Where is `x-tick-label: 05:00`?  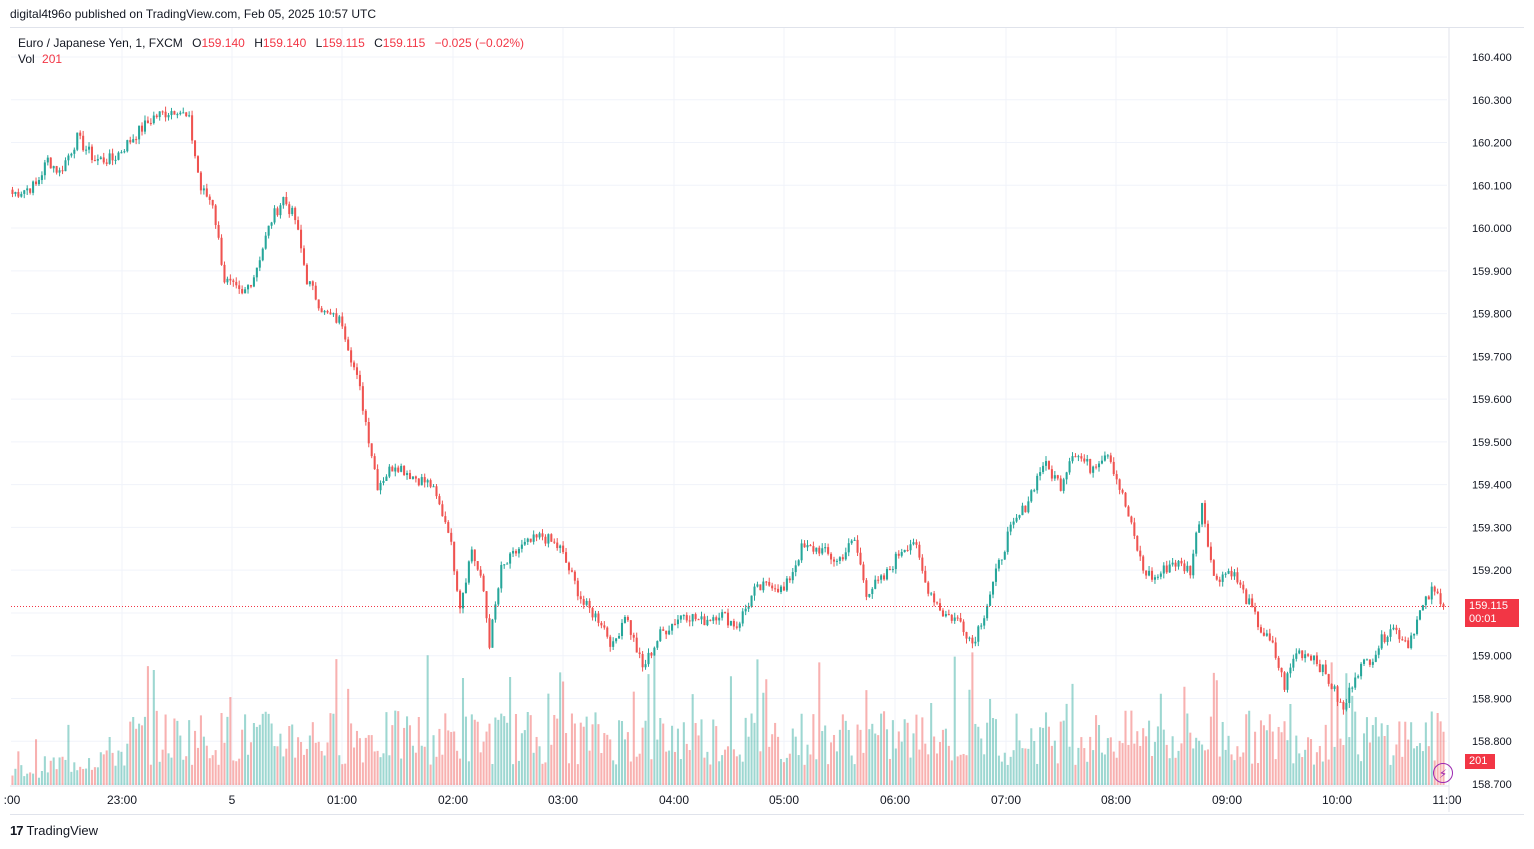 x-tick-label: 05:00 is located at coordinates (784, 800).